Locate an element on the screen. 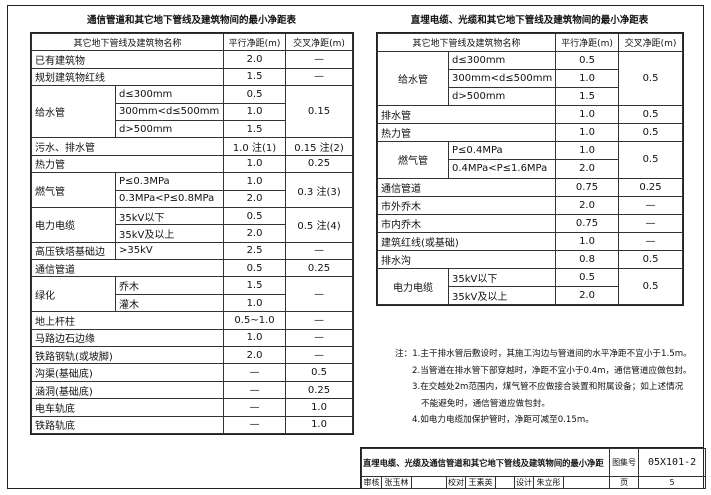  table-row: 排水管 1.0 0.5 is located at coordinates (530, 115).